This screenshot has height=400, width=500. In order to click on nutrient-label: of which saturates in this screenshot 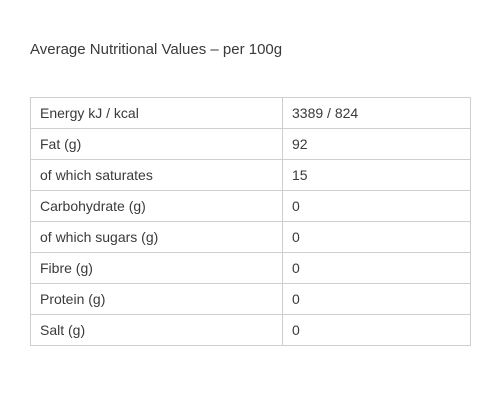, I will do `click(156, 175)`.